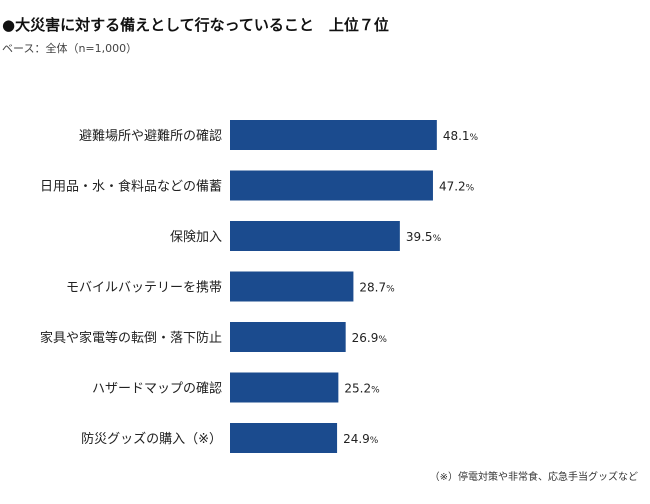  What do you see at coordinates (157, 389) in the screenshot?
I see `category-label: ハザードマップの確認` at bounding box center [157, 389].